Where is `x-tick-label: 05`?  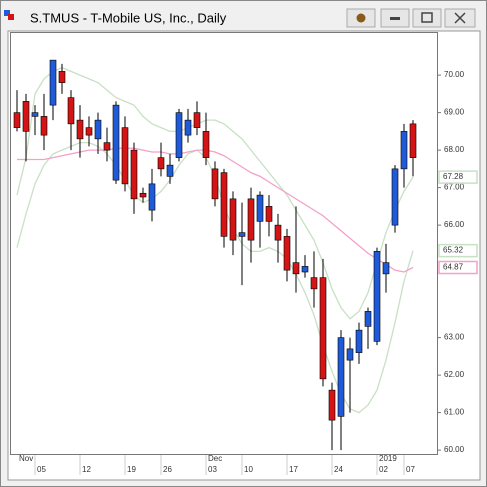 x-tick-label: 05 is located at coordinates (41, 469).